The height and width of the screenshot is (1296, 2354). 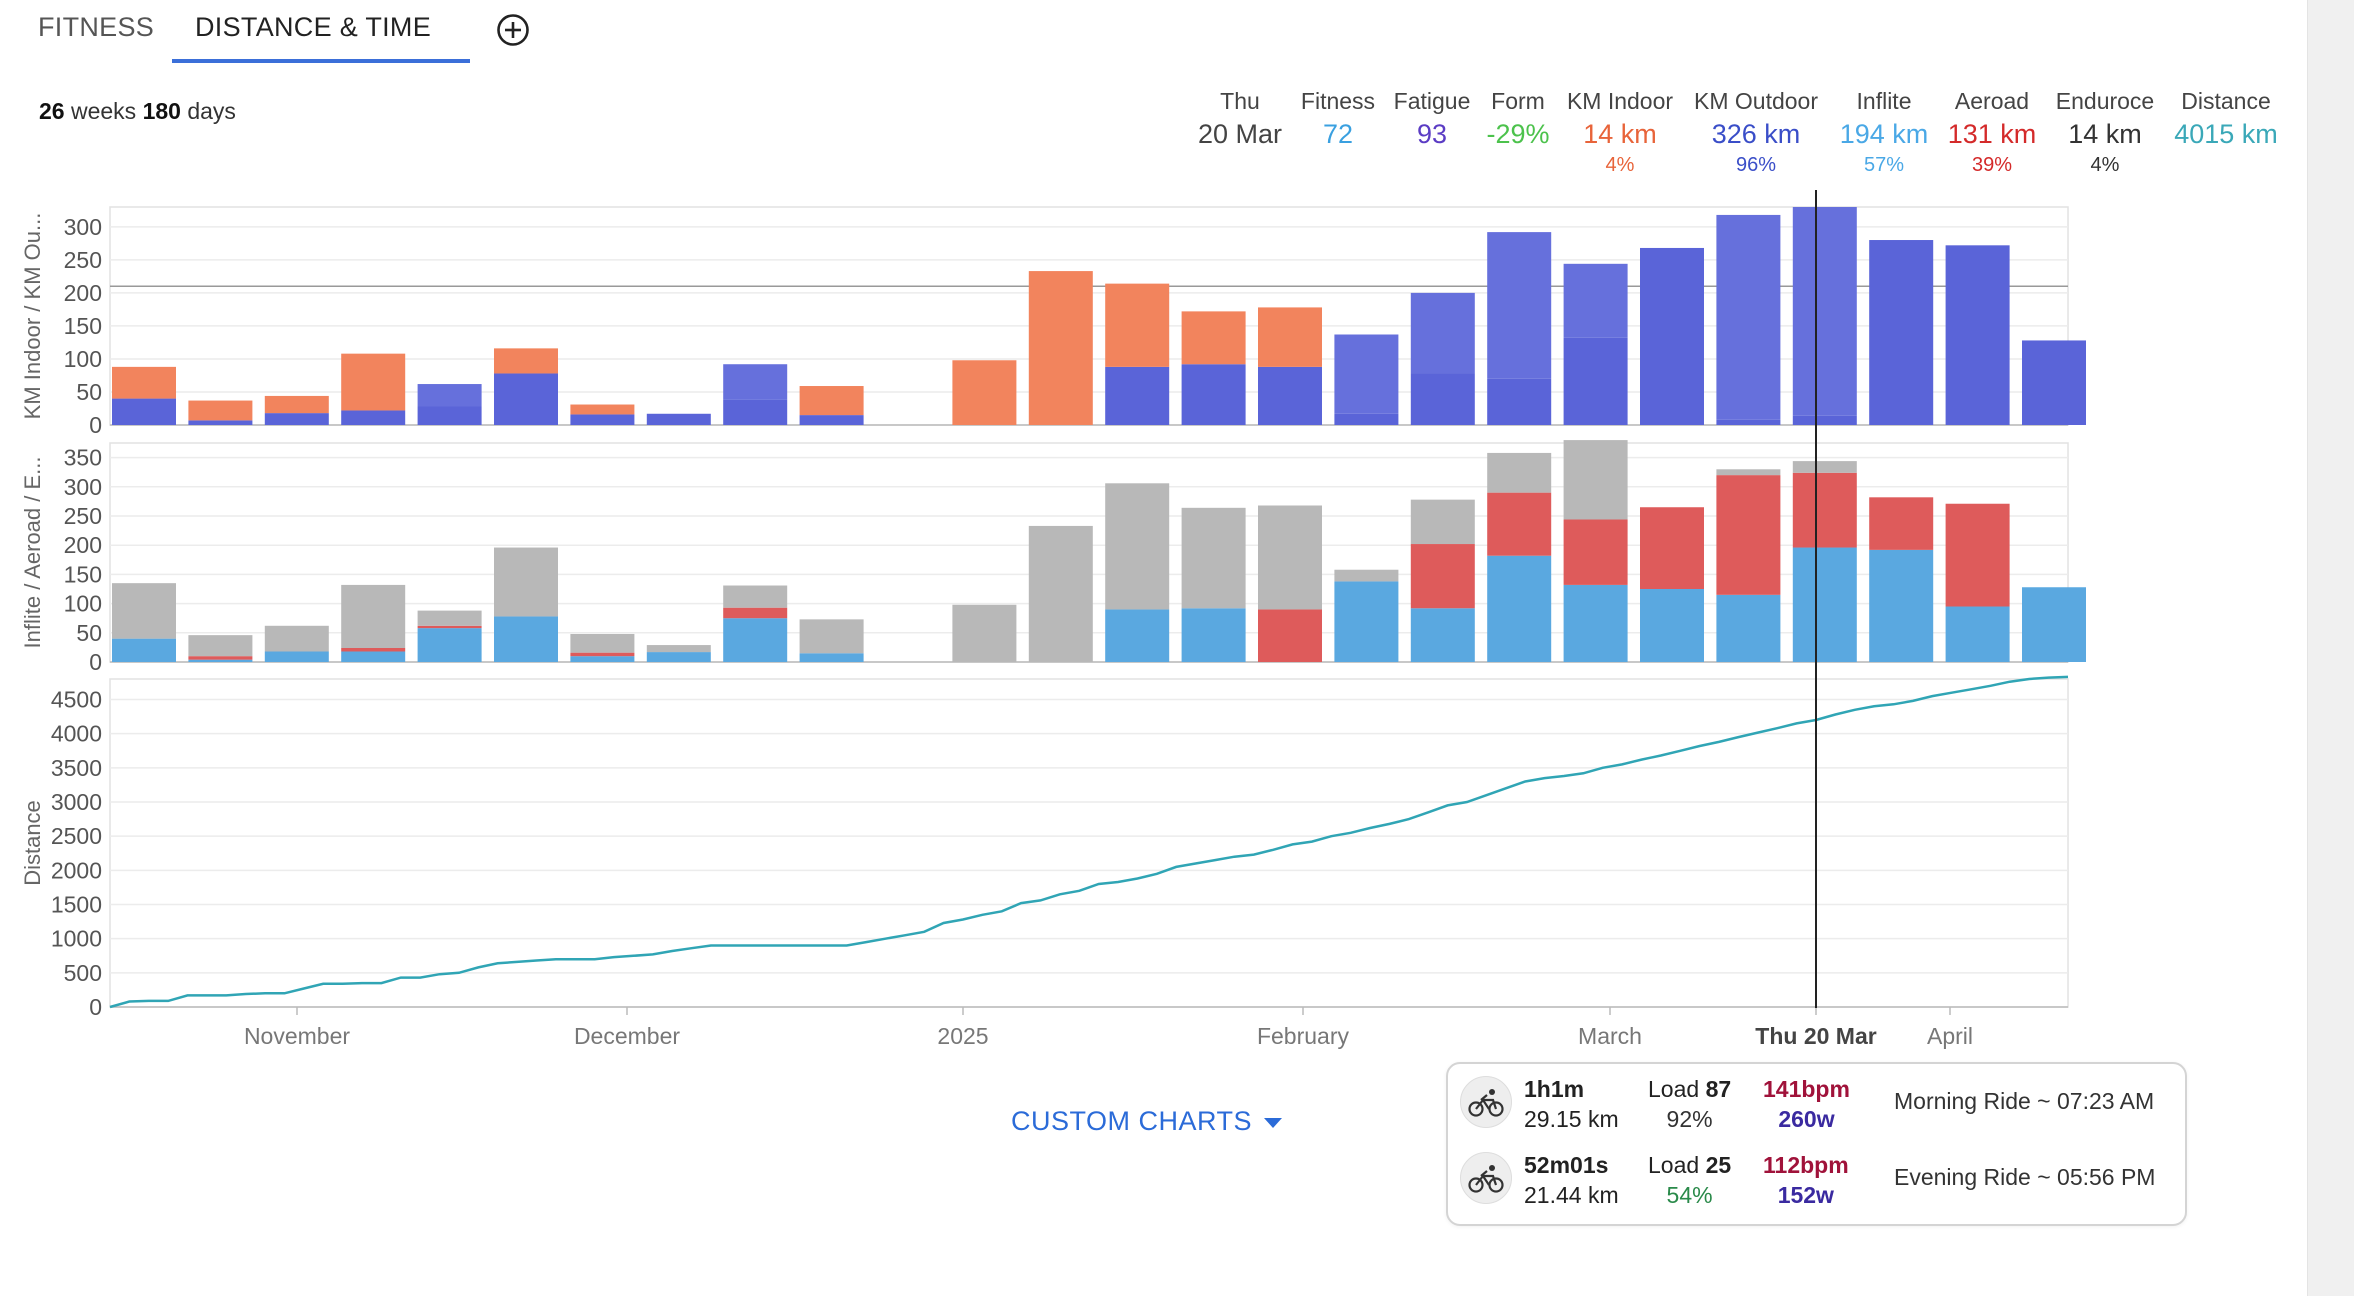 What do you see at coordinates (89, 392) in the screenshot?
I see `y-tick-label: 50` at bounding box center [89, 392].